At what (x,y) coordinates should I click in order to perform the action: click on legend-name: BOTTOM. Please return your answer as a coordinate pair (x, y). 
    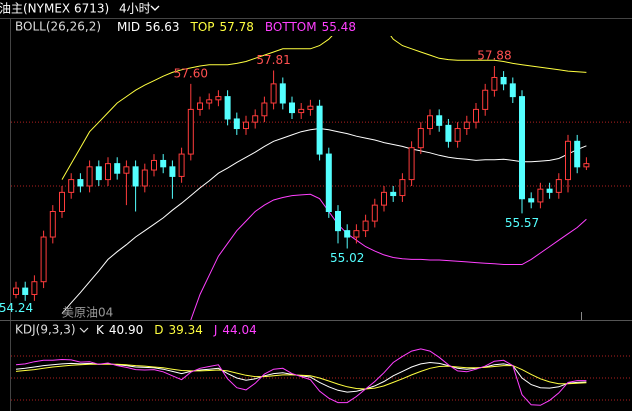
    Looking at the image, I should click on (291, 27).